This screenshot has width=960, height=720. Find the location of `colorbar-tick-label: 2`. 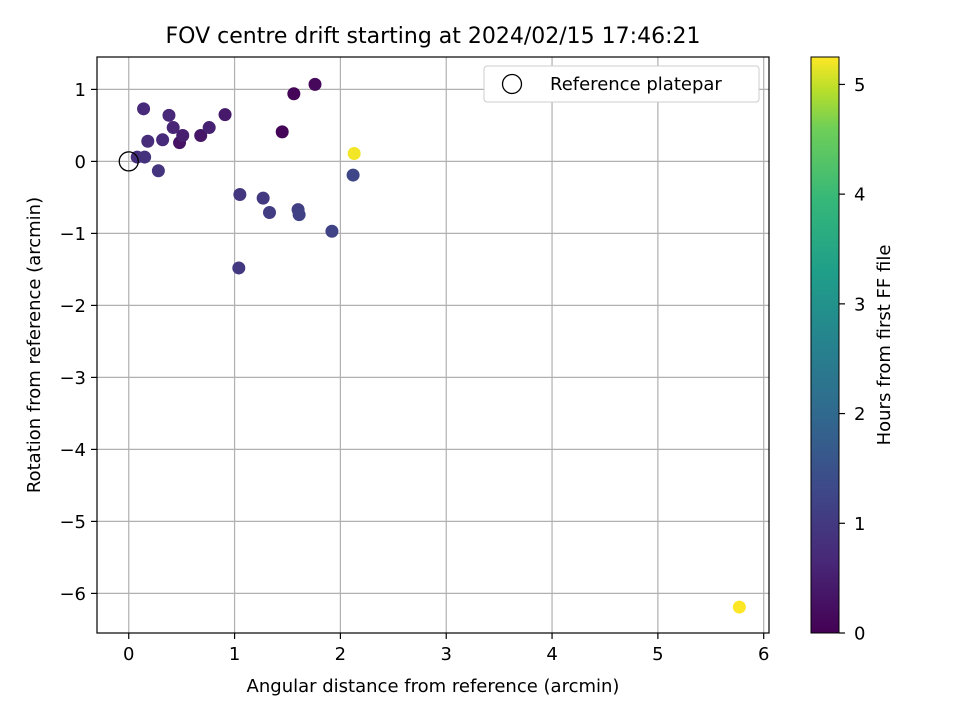

colorbar-tick-label: 2 is located at coordinates (859, 414).